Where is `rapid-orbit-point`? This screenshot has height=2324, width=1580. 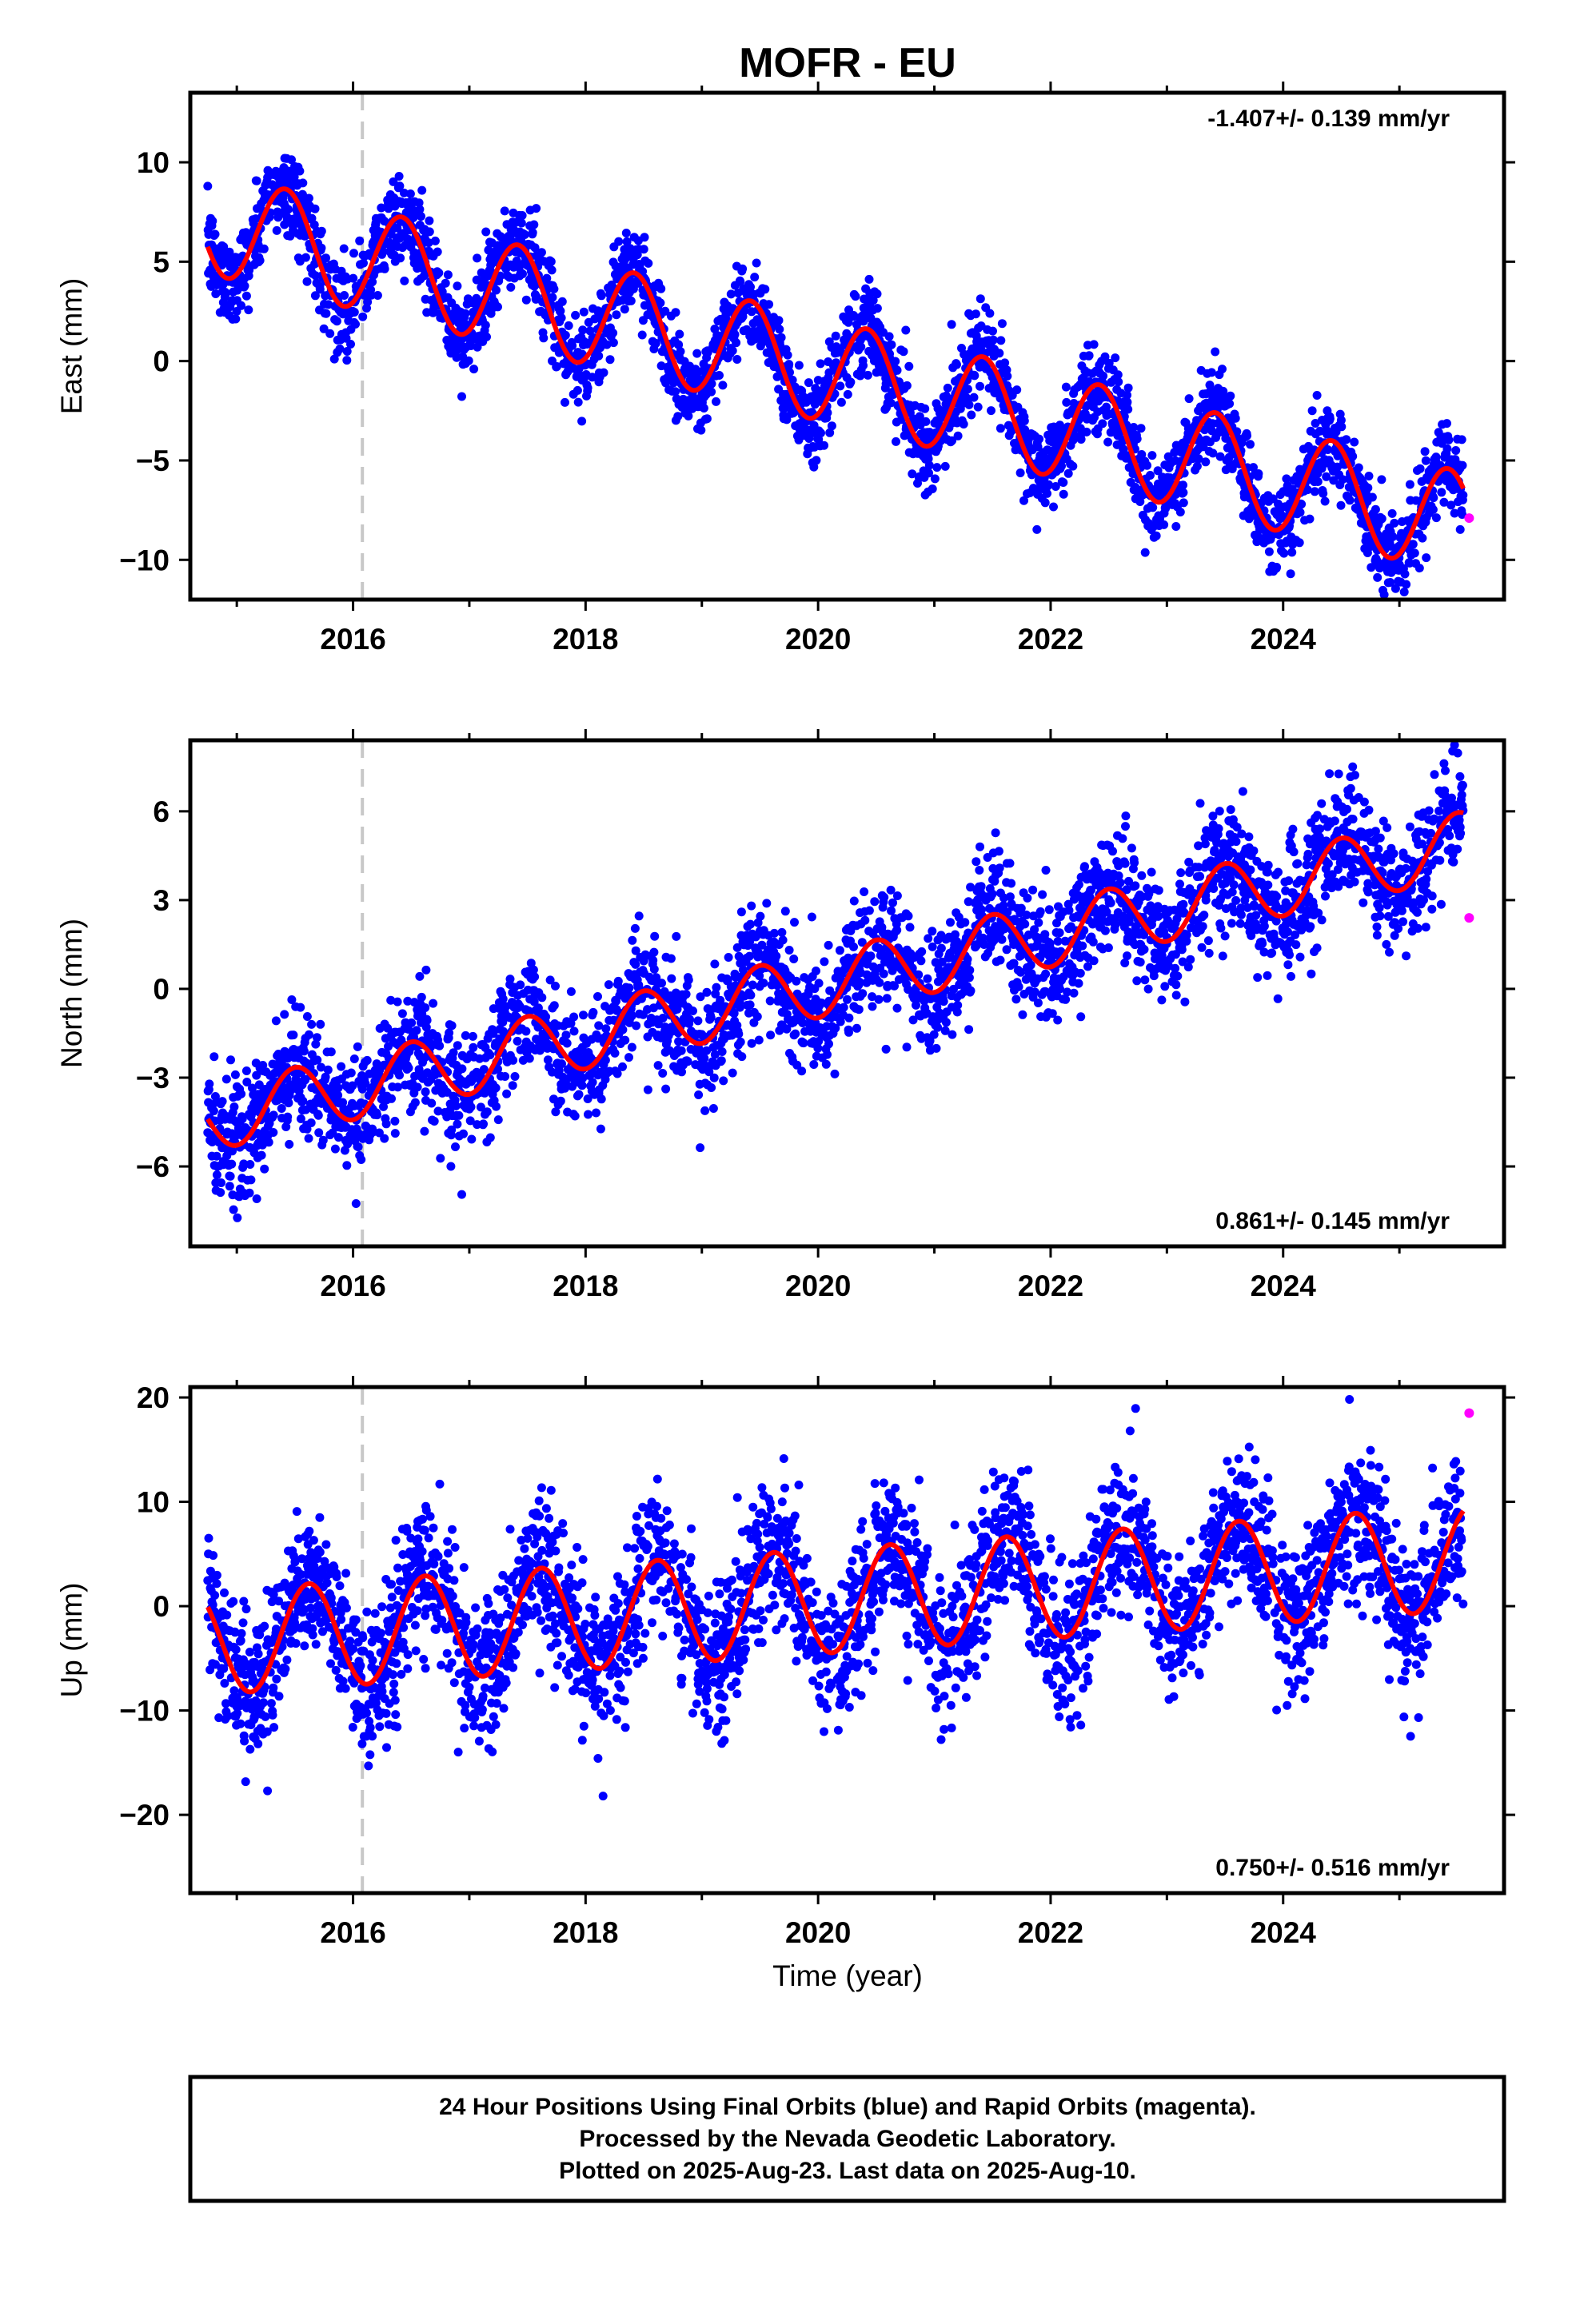
rapid-orbit-point is located at coordinates (1469, 518).